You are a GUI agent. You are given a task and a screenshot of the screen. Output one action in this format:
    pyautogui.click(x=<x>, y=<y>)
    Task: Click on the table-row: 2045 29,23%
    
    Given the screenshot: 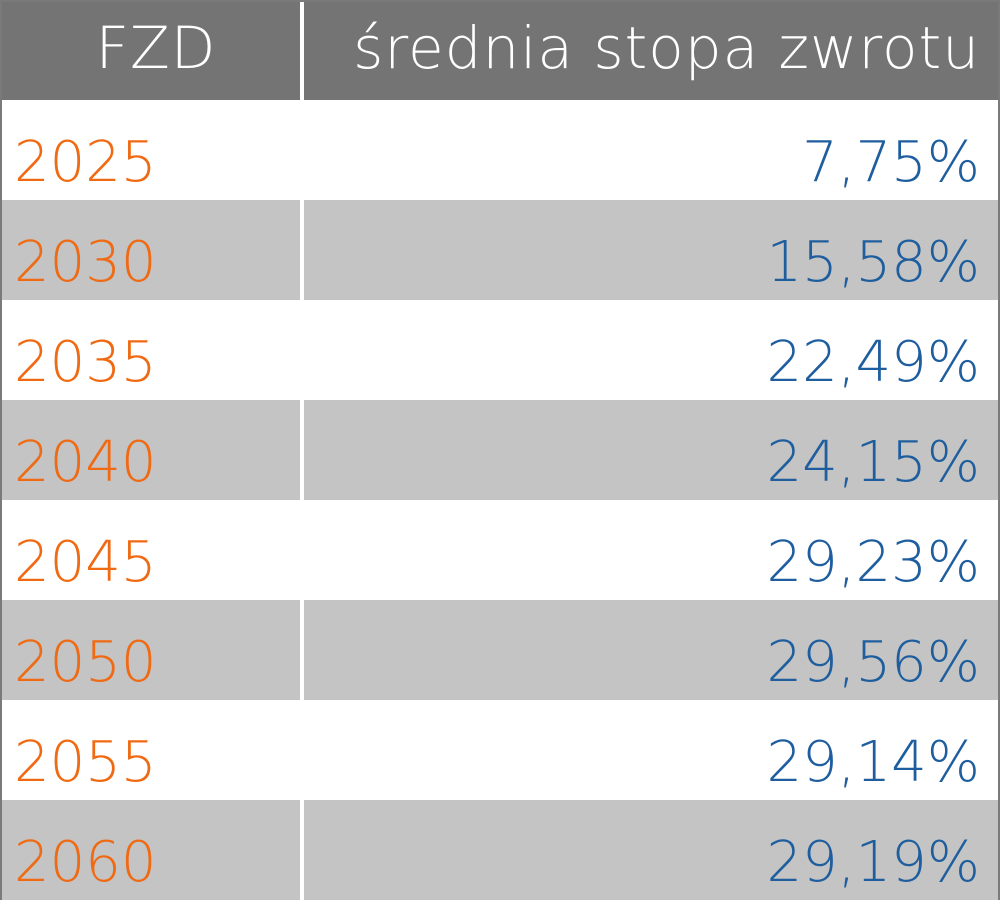 What is the action you would take?
    pyautogui.click(x=500, y=550)
    